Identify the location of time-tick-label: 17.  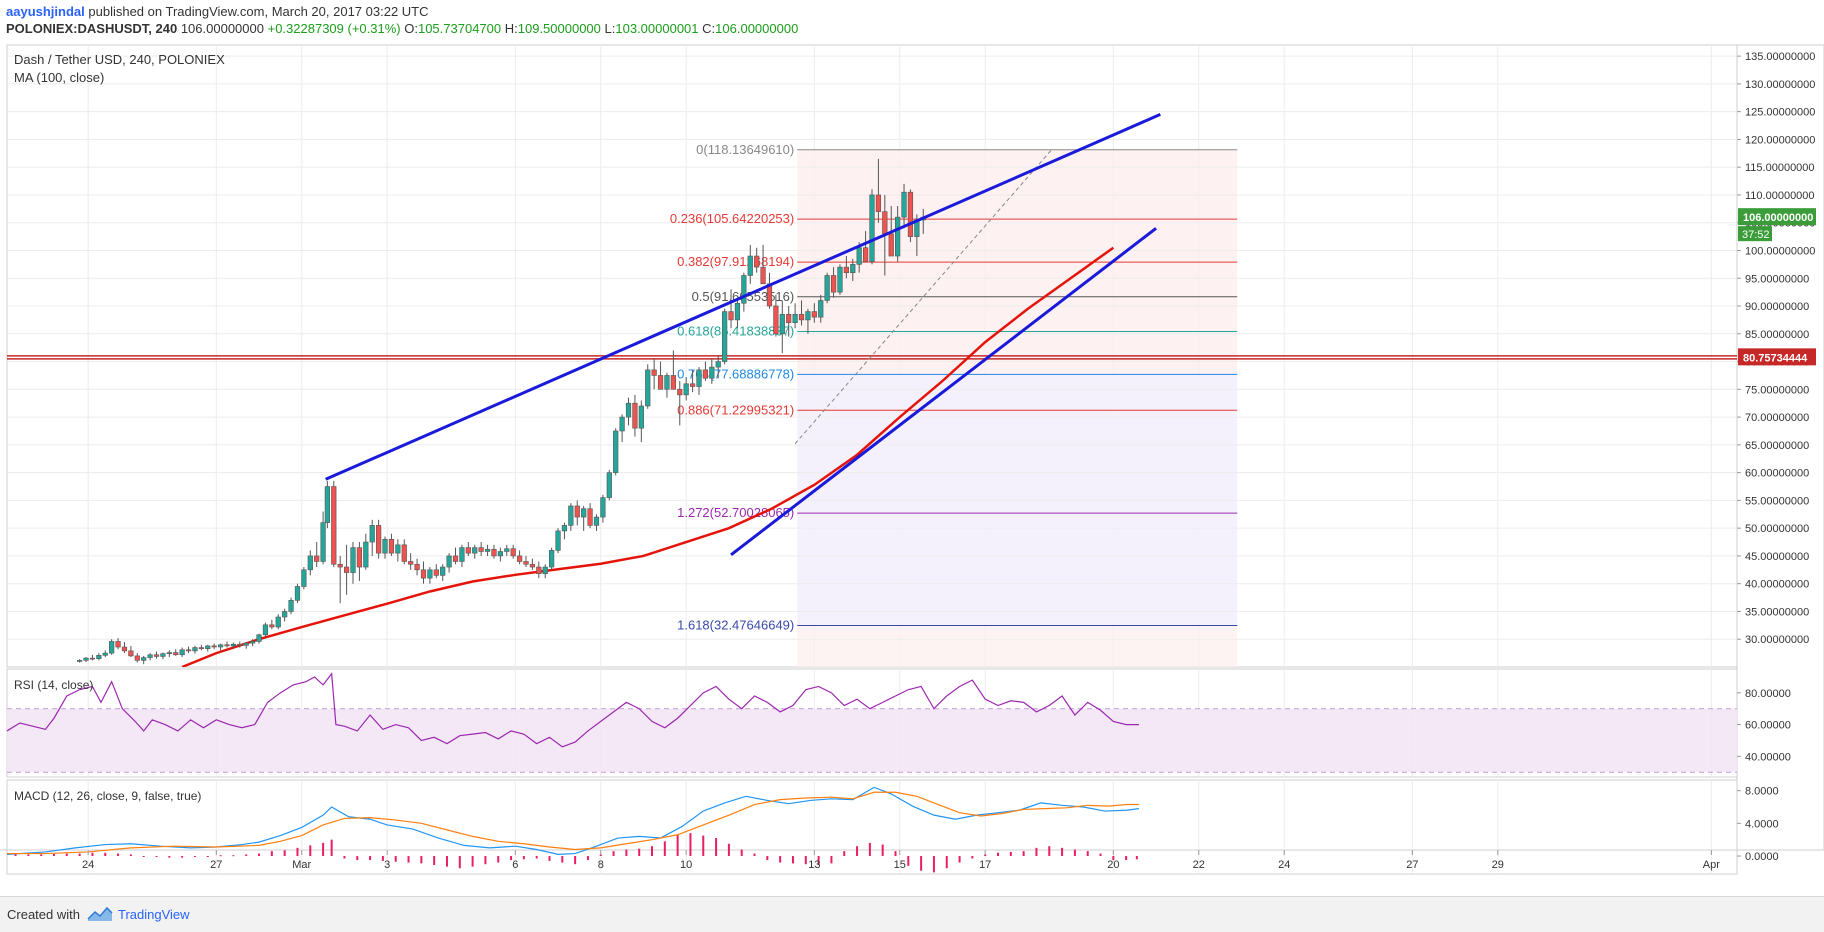
(985, 865).